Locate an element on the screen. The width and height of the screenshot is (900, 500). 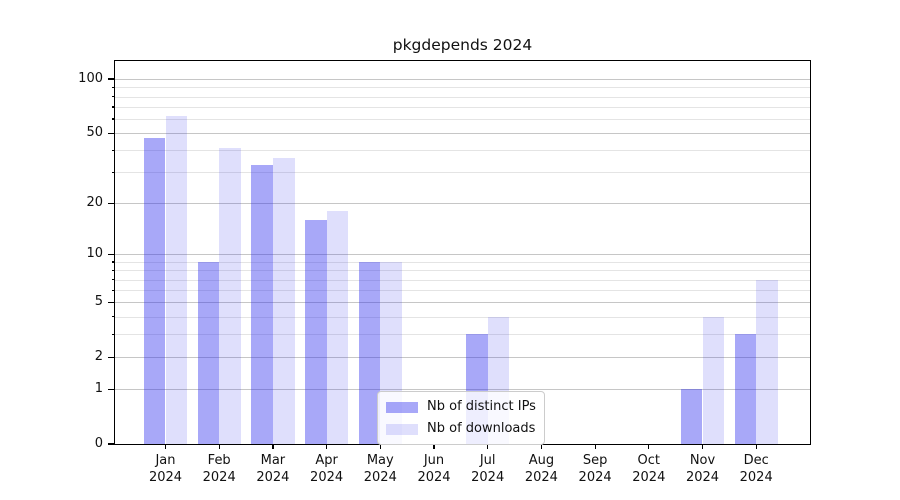
x-tick-label: Nov 2024 is located at coordinates (702, 469).